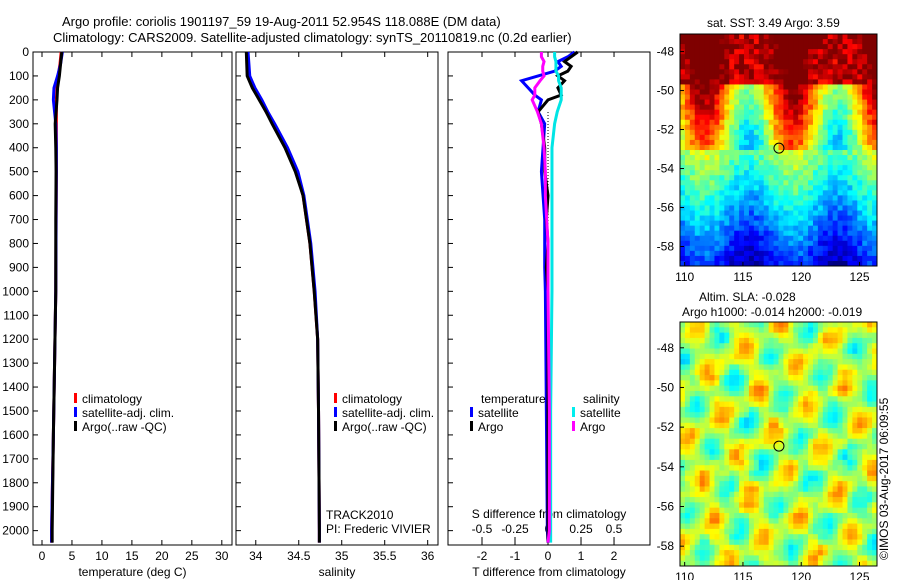  Describe the element at coordinates (283, 297) in the screenshot. I see `series-line-satellite-adj-clim-` at that location.